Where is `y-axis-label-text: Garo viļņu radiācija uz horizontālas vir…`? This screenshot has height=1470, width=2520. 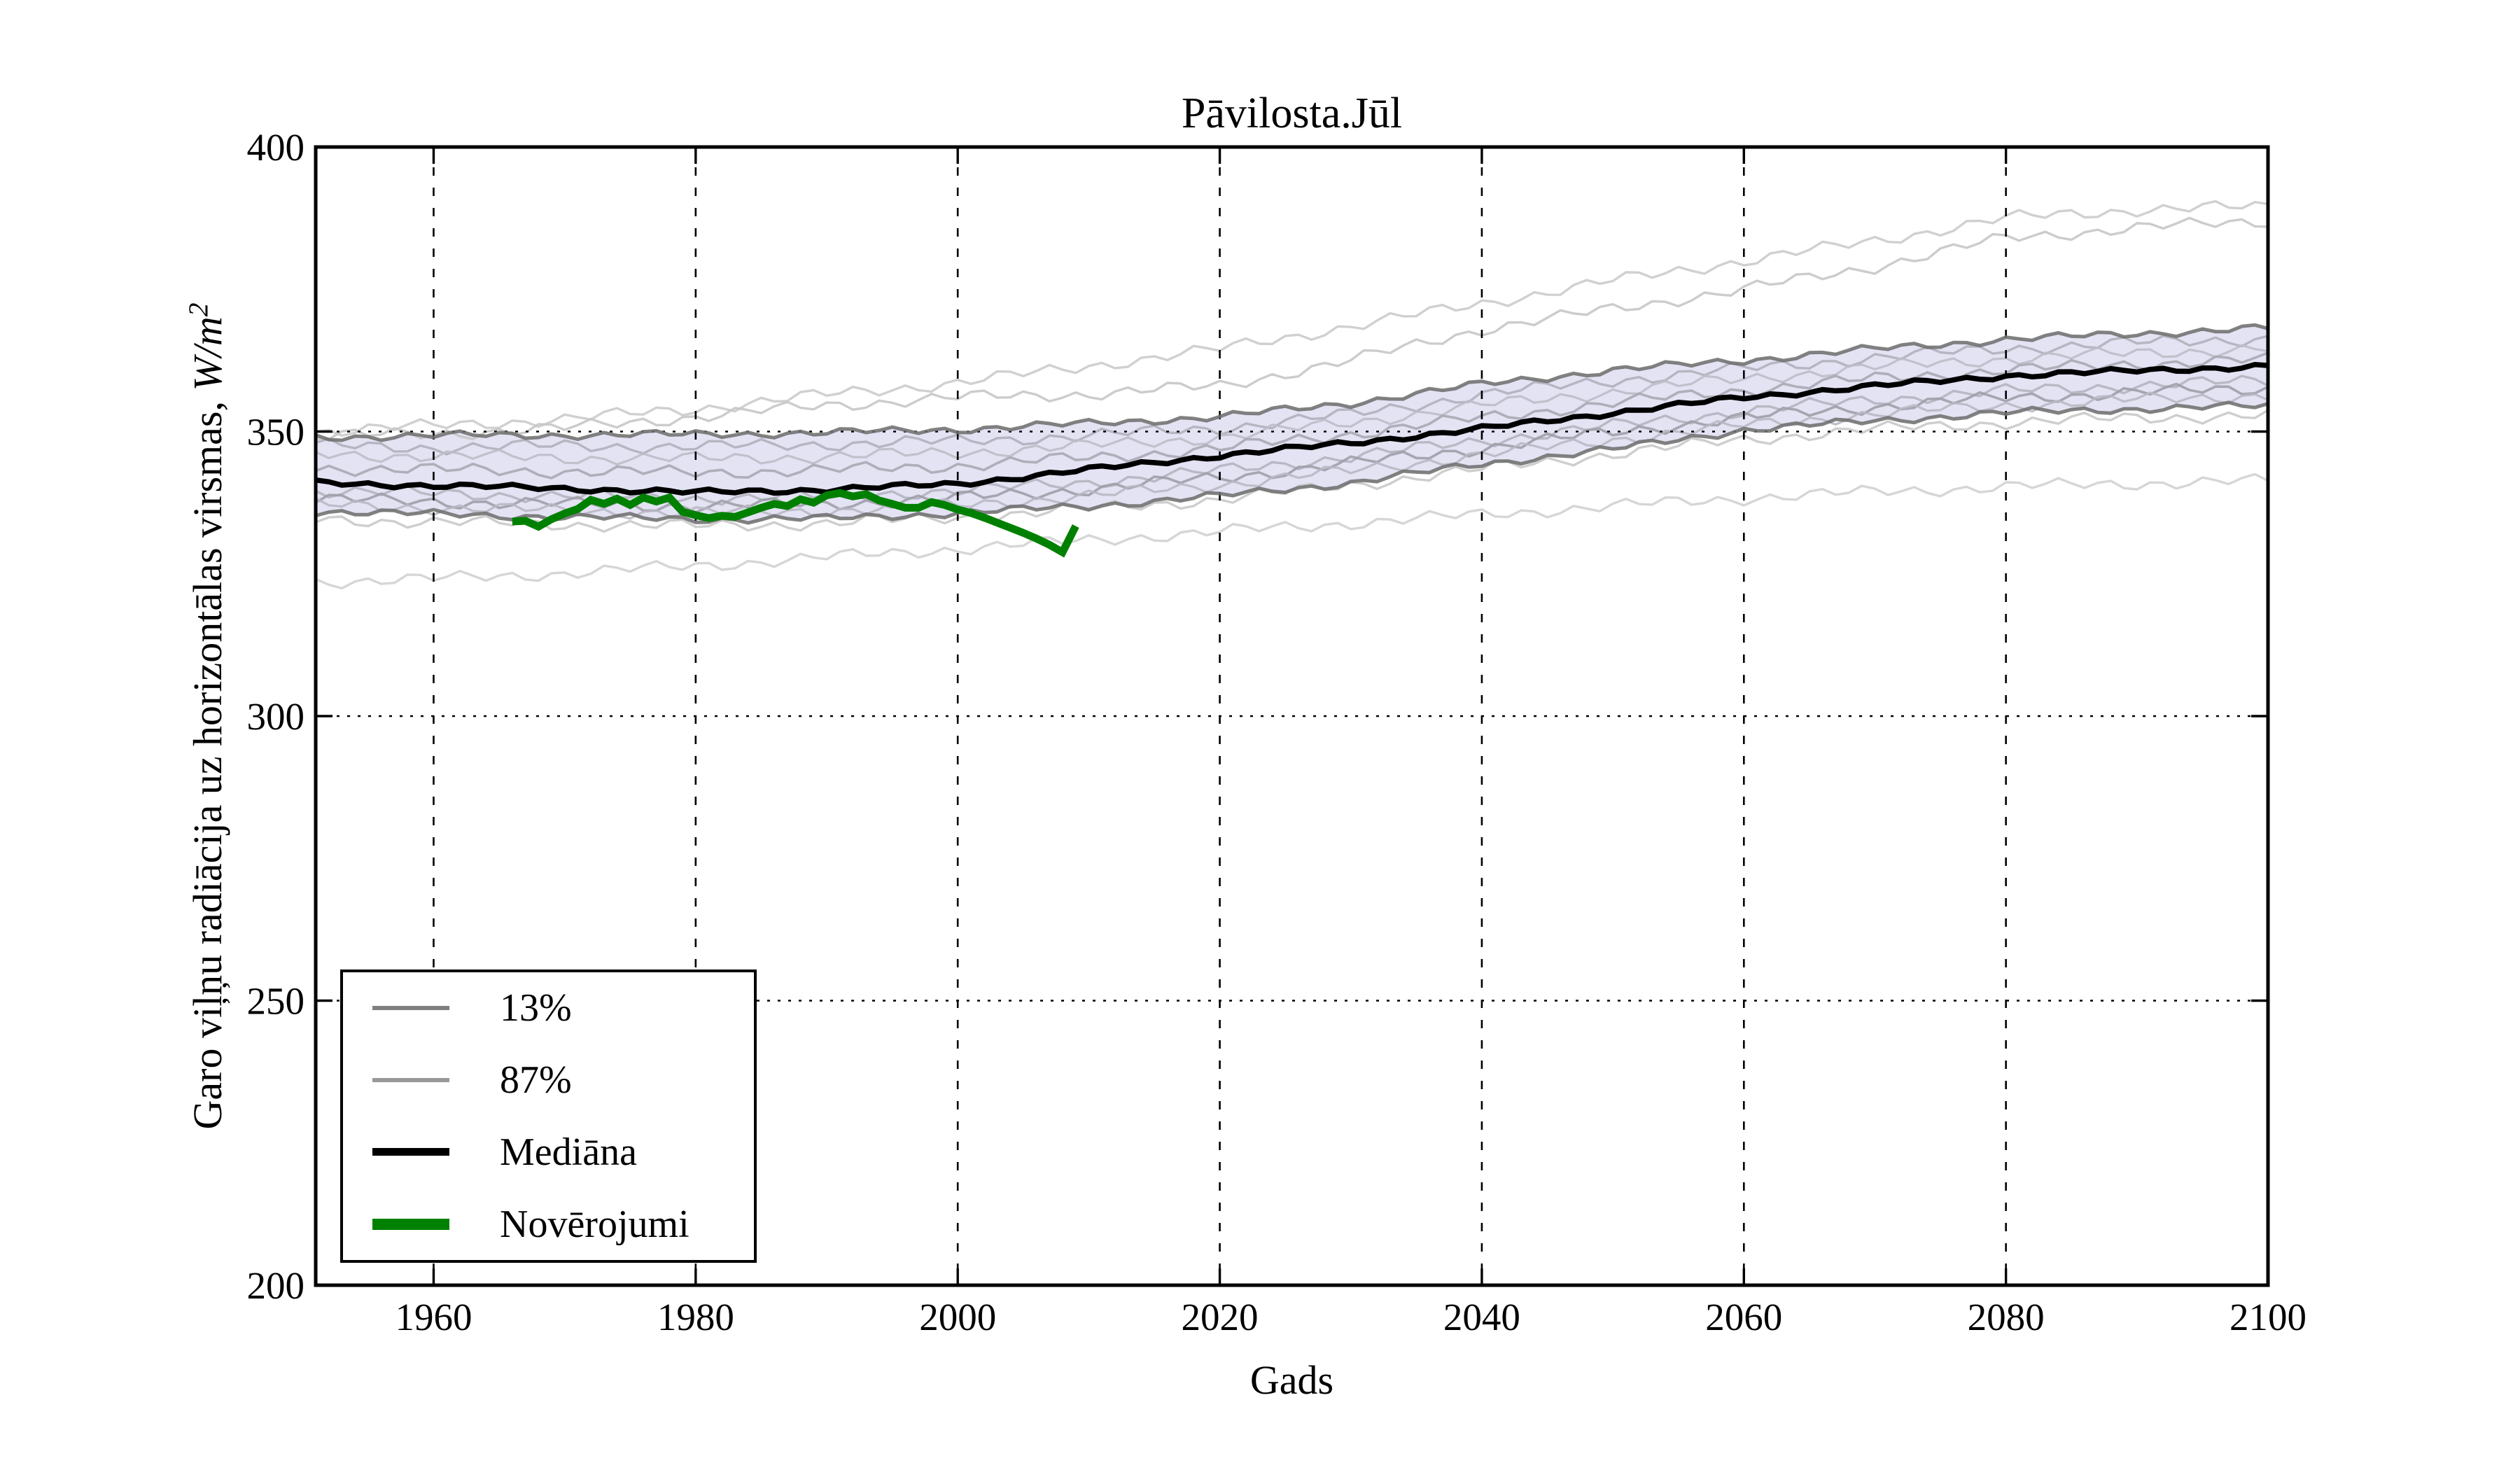
y-axis-label-text: Garo viļņu radiācija uz horizontālas vir… is located at coordinates (208, 760).